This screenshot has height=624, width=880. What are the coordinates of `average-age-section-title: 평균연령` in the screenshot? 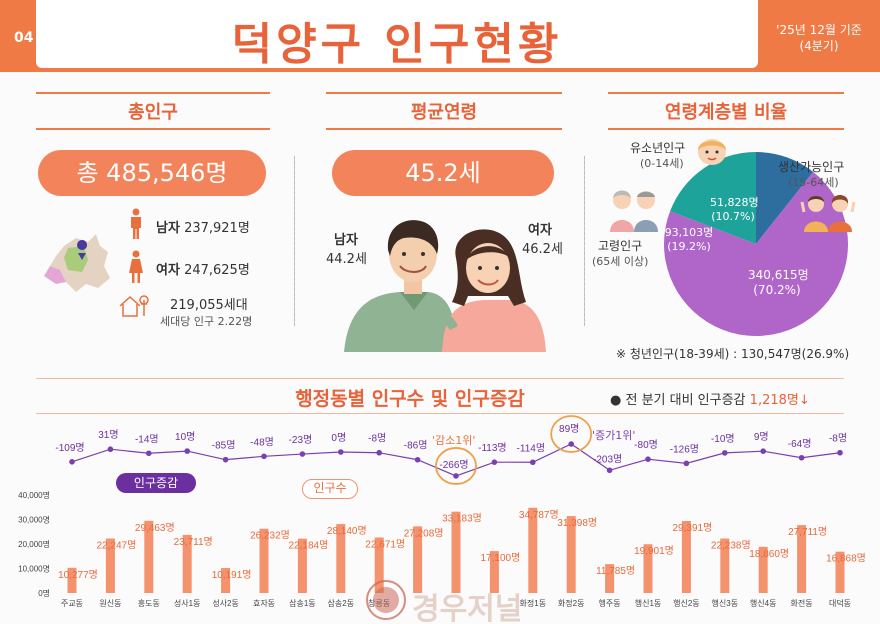 It's located at (444, 112).